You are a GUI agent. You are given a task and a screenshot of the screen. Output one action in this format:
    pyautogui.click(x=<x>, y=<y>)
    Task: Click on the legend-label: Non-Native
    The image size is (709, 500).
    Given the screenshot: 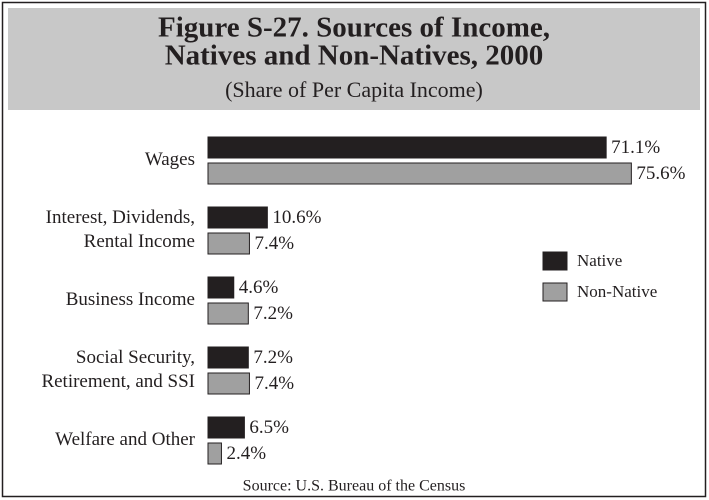 What is the action you would take?
    pyautogui.click(x=617, y=291)
    